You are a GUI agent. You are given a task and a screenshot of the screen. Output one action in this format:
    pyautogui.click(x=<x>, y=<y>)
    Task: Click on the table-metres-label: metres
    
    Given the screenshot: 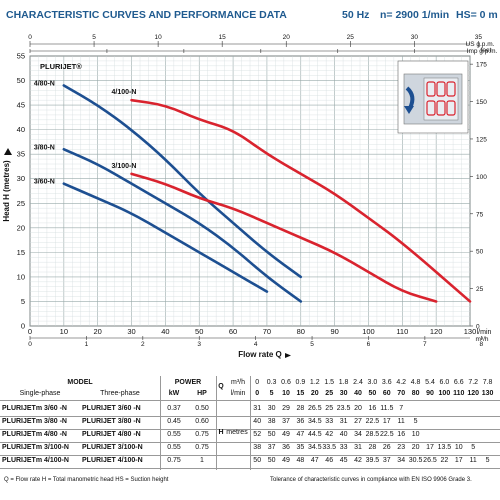 What is the action you would take?
    pyautogui.click(x=237, y=432)
    